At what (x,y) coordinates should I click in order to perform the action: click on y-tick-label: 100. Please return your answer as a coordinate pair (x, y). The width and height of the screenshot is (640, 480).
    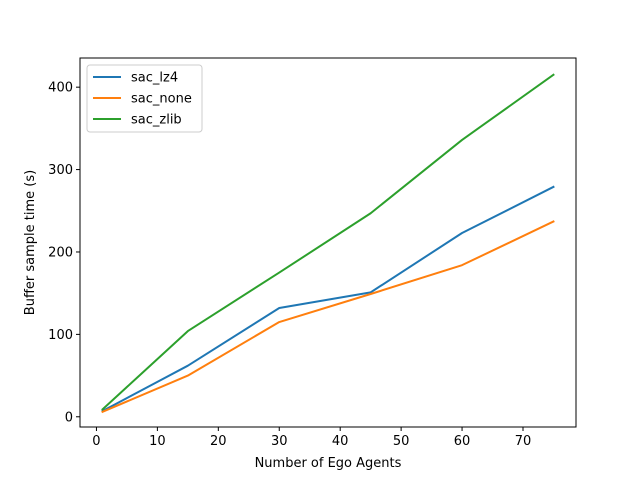
    Looking at the image, I should click on (60, 335).